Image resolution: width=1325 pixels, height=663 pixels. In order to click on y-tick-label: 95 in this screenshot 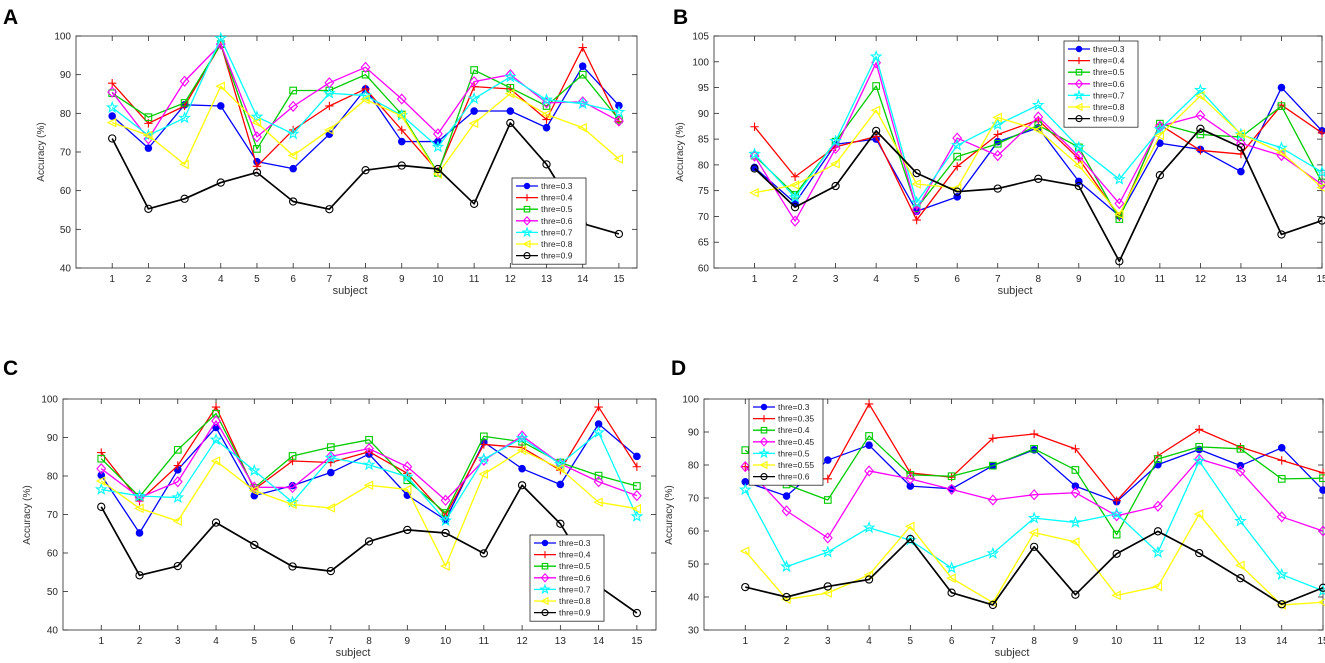, I will do `click(704, 88)`.